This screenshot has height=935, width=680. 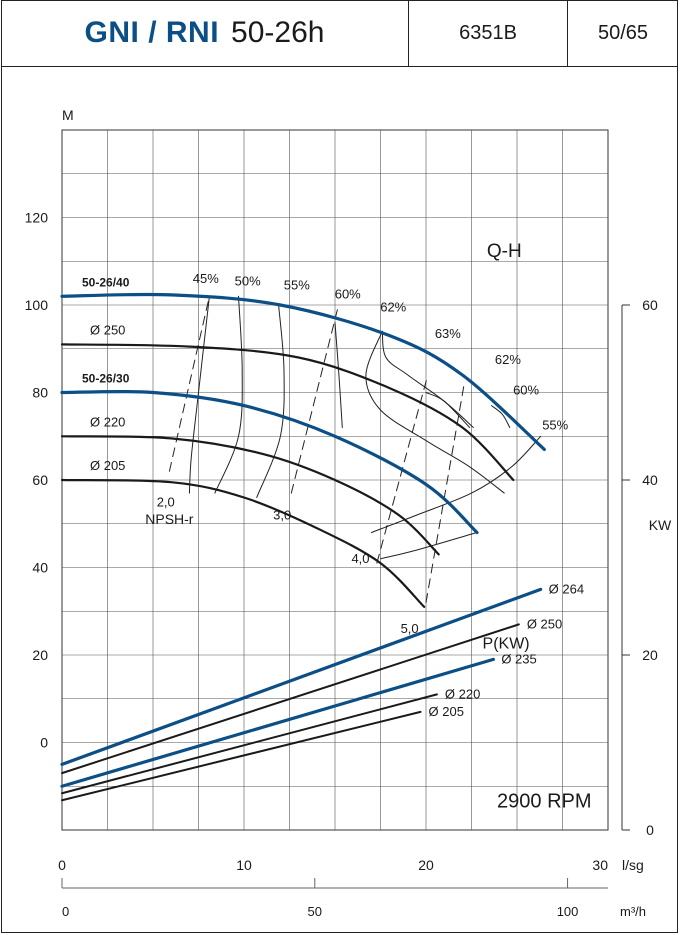 What do you see at coordinates (650, 655) in the screenshot?
I see `y-tick-label-right: 20` at bounding box center [650, 655].